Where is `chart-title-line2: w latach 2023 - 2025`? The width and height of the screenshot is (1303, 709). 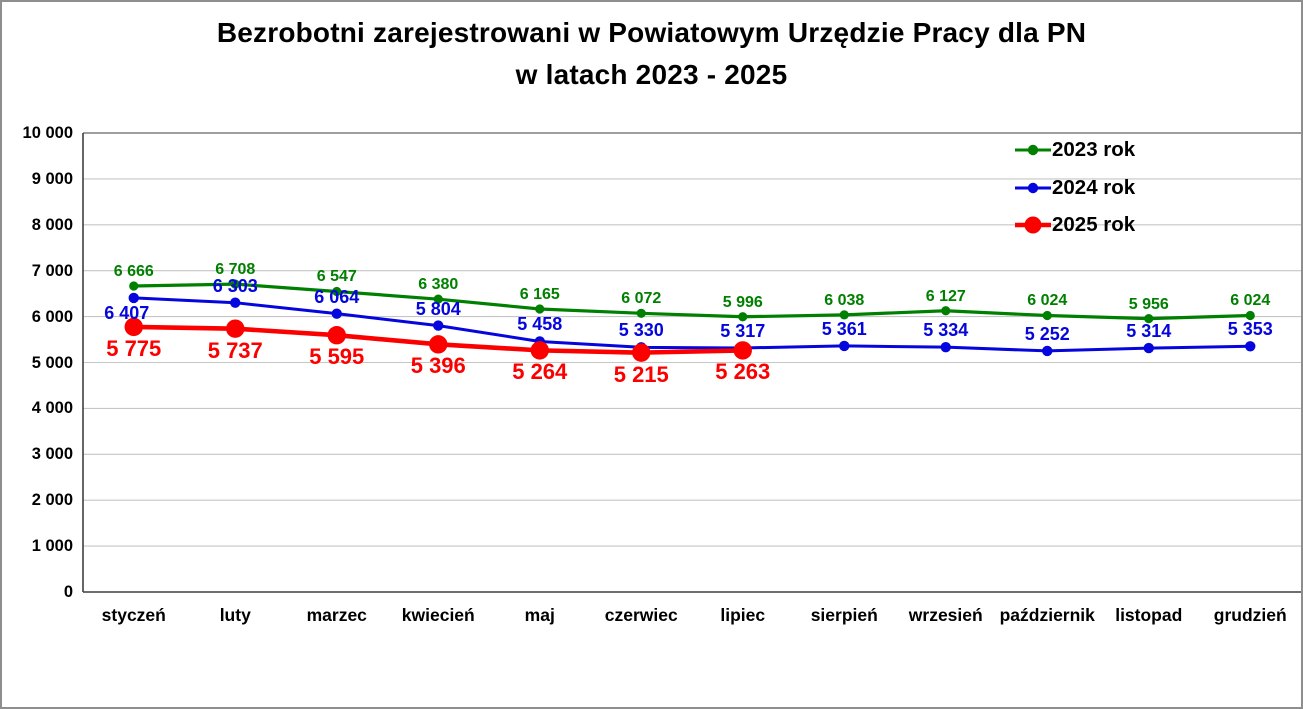
chart-title-line2: w latach 2023 - 2025 is located at coordinates (651, 74).